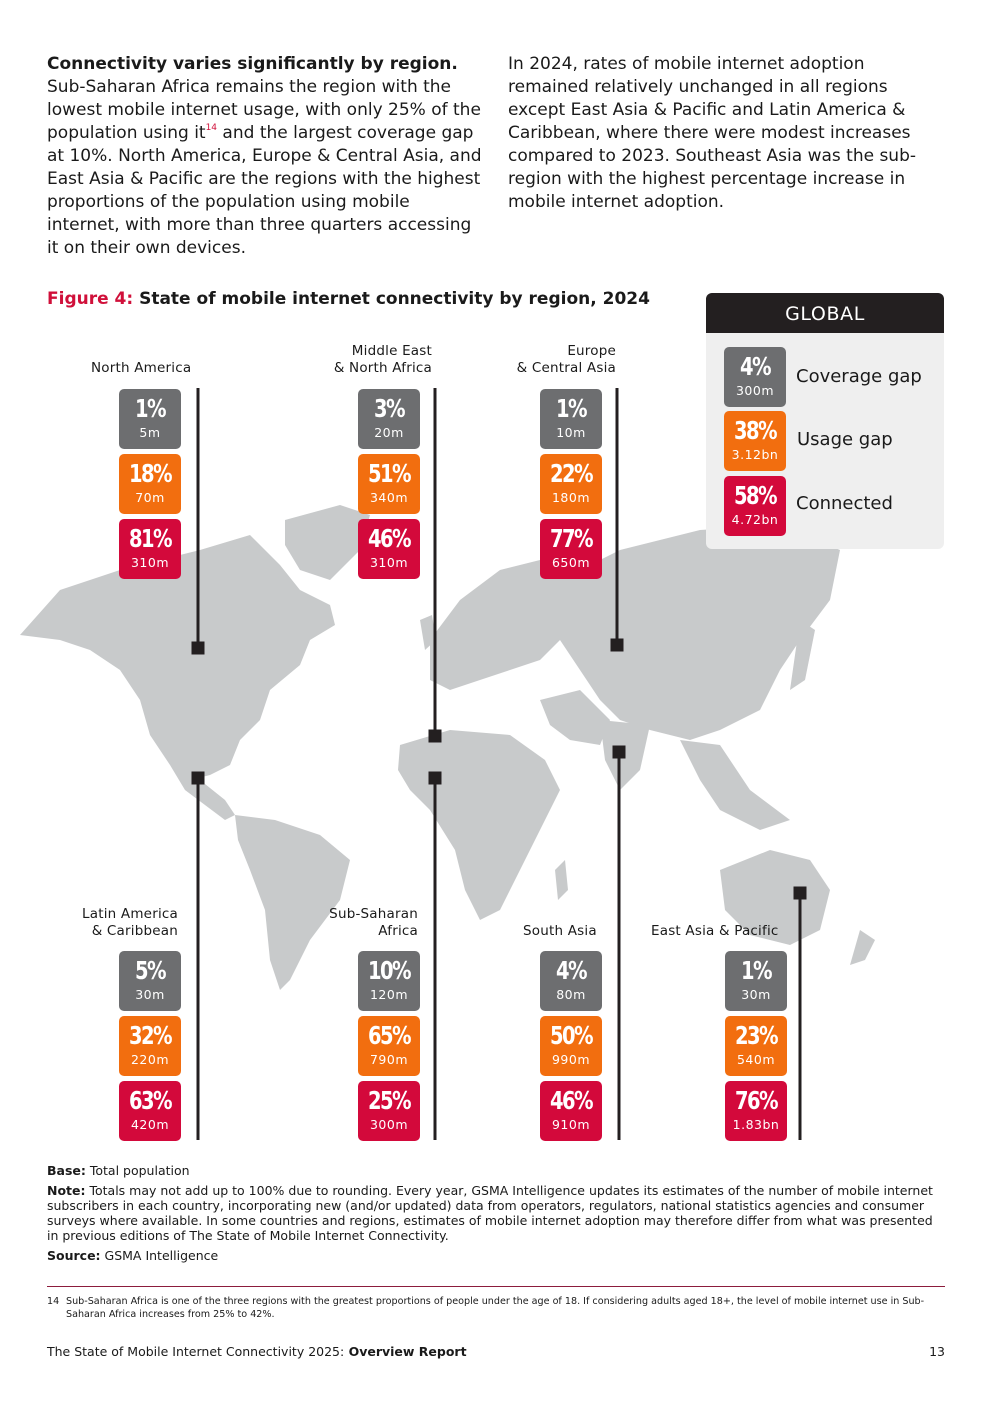 The height and width of the screenshot is (1403, 992). I want to click on coverage-pct: 3%, so click(389, 408).